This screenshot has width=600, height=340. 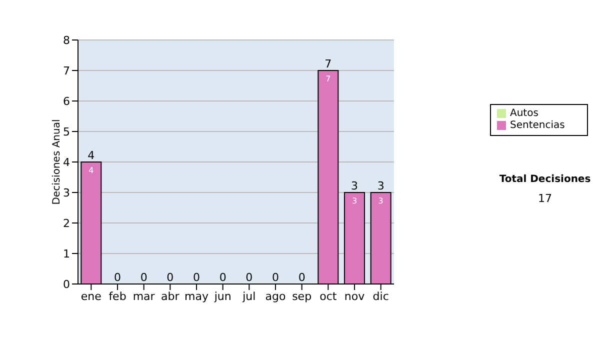 What do you see at coordinates (328, 79) in the screenshot?
I see `data-label: 7` at bounding box center [328, 79].